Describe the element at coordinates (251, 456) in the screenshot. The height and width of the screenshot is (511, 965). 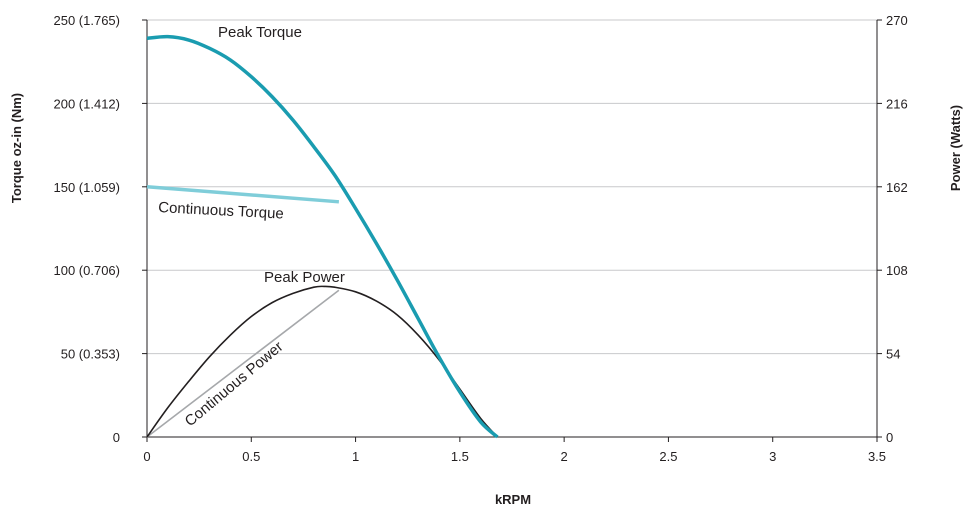
I see `x-tick-label: 0.5` at that location.